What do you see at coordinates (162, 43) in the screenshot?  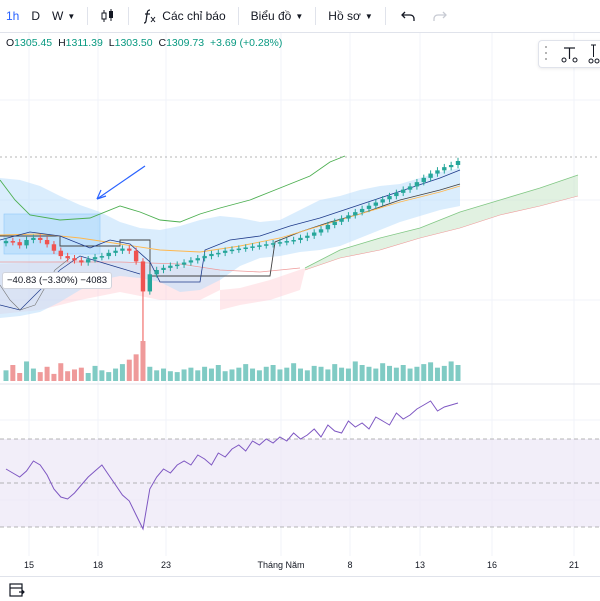 I see `close-key: C` at bounding box center [162, 43].